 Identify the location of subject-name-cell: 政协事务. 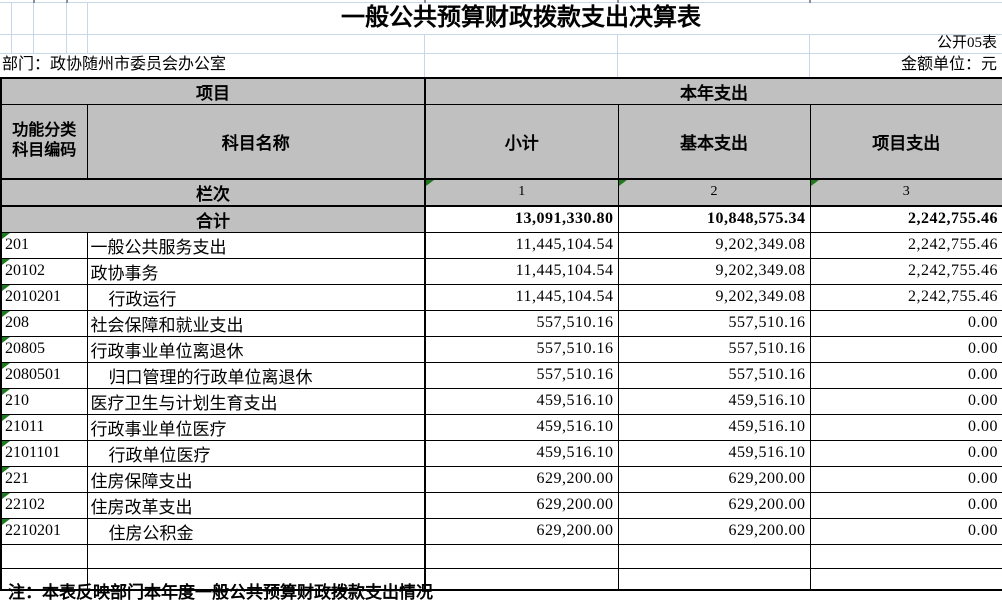
(256, 271).